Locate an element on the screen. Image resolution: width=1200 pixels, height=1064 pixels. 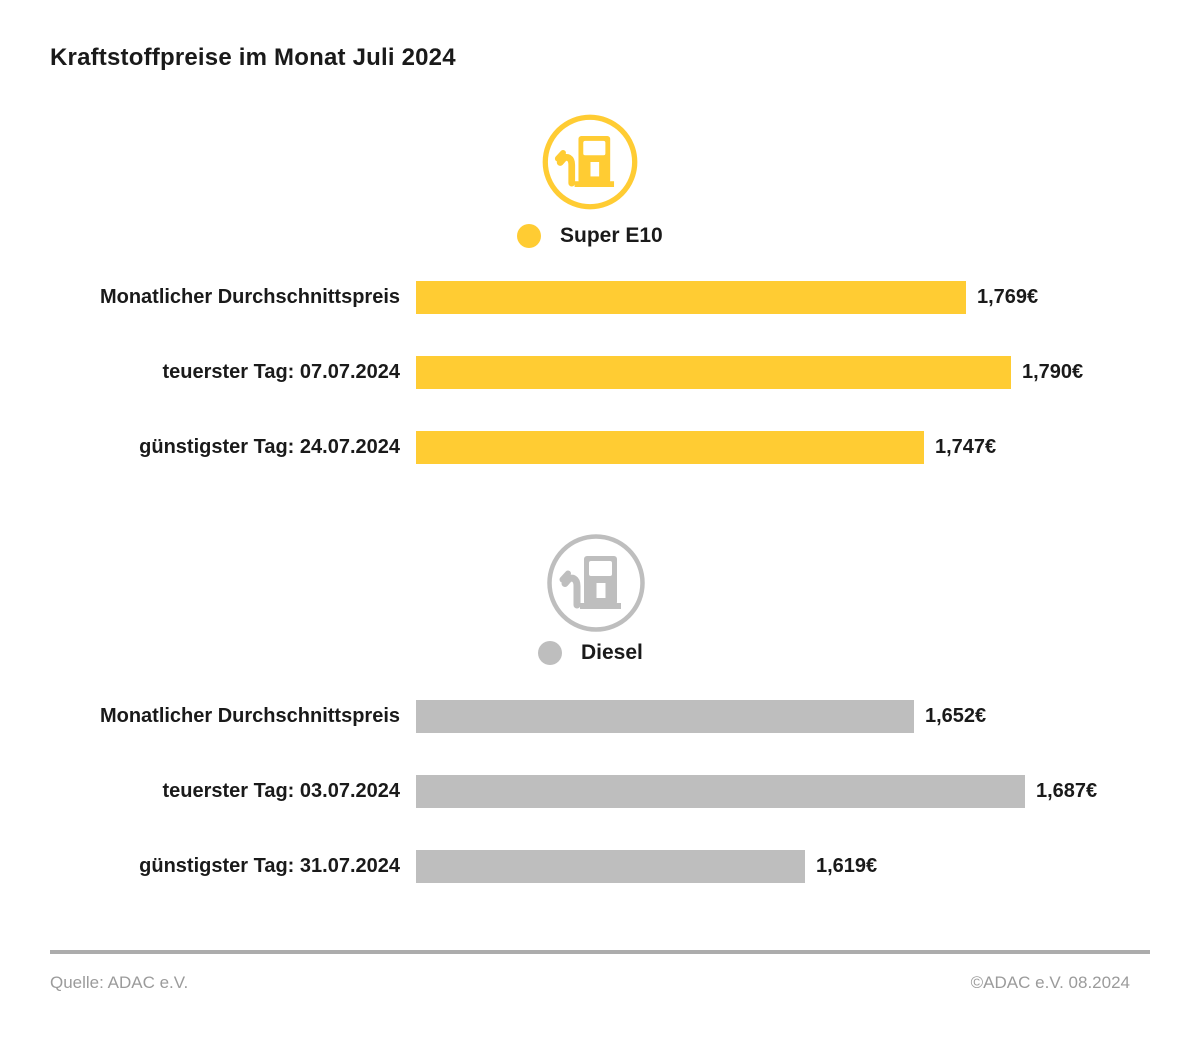
bar-row-diesel-average: Monatlicher Durchschnittspreis 1,652€ is located at coordinates (600, 716).